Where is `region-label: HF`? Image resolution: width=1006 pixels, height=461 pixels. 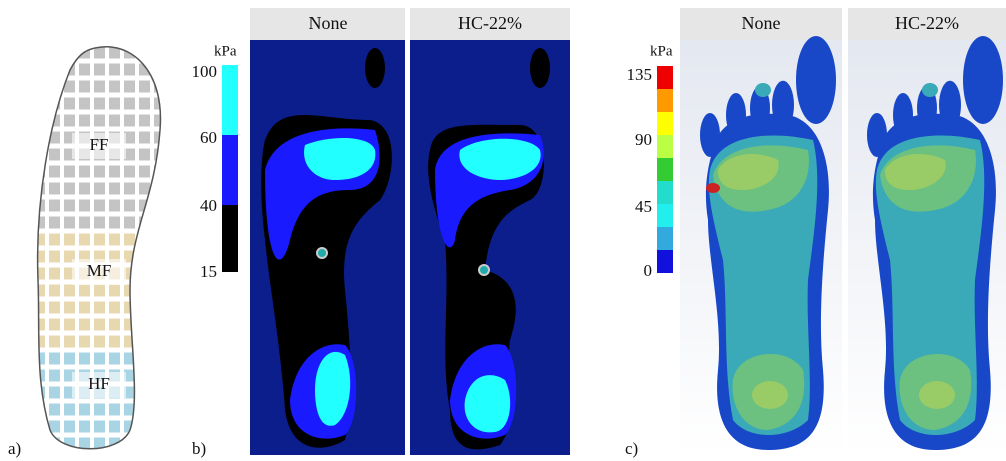 region-label: HF is located at coordinates (99, 383).